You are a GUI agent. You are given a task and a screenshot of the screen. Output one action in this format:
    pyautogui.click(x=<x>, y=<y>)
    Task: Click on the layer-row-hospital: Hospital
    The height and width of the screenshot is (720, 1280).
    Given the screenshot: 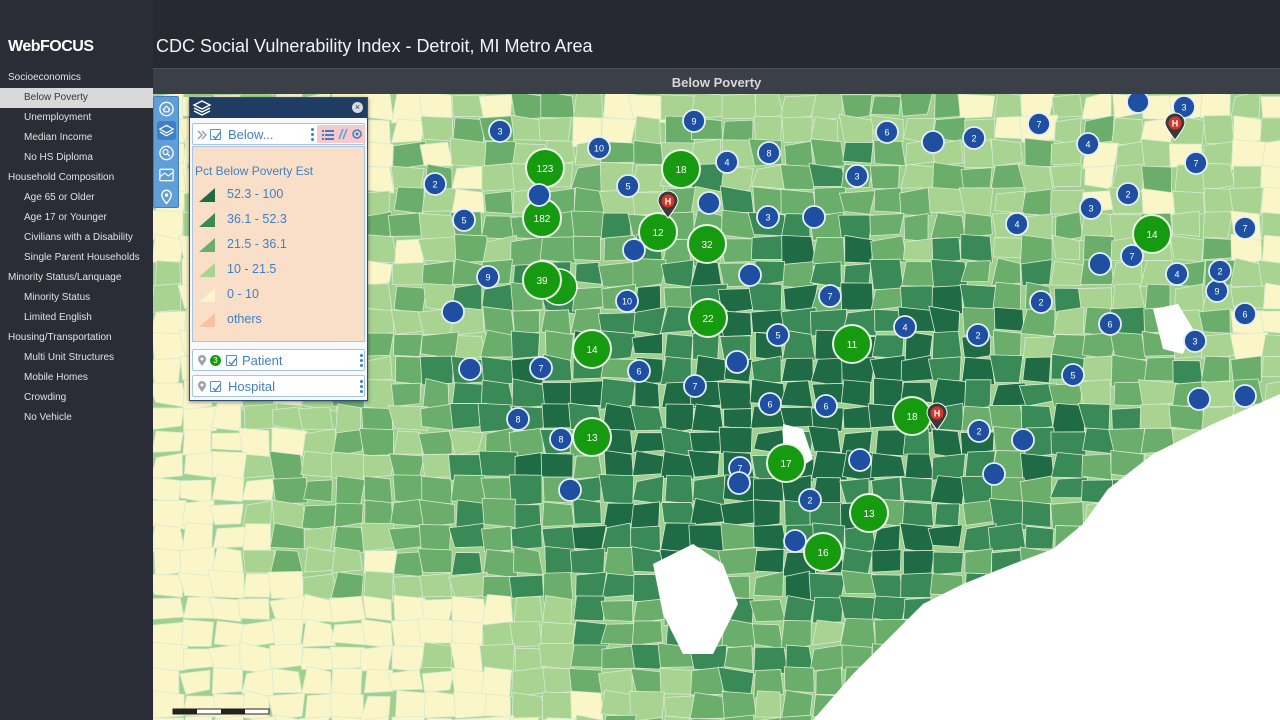 What is the action you would take?
    pyautogui.click(x=278, y=386)
    